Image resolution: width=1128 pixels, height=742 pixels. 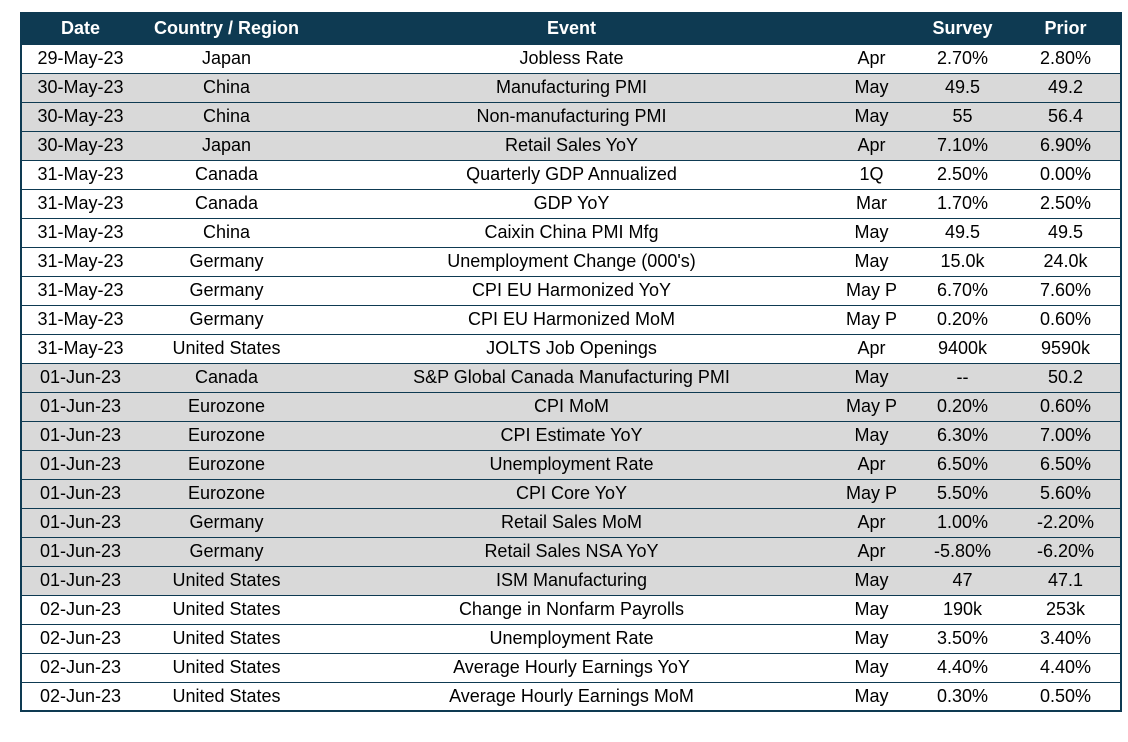 I want to click on cell-prior: 5.60%, so click(x=1066, y=493).